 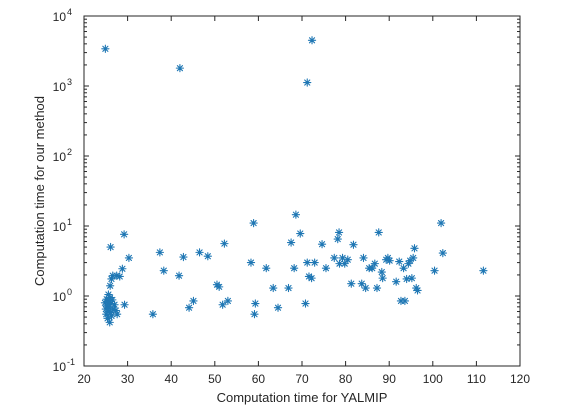 What do you see at coordinates (71, 362) in the screenshot?
I see `y-tick-exponent: -1` at bounding box center [71, 362].